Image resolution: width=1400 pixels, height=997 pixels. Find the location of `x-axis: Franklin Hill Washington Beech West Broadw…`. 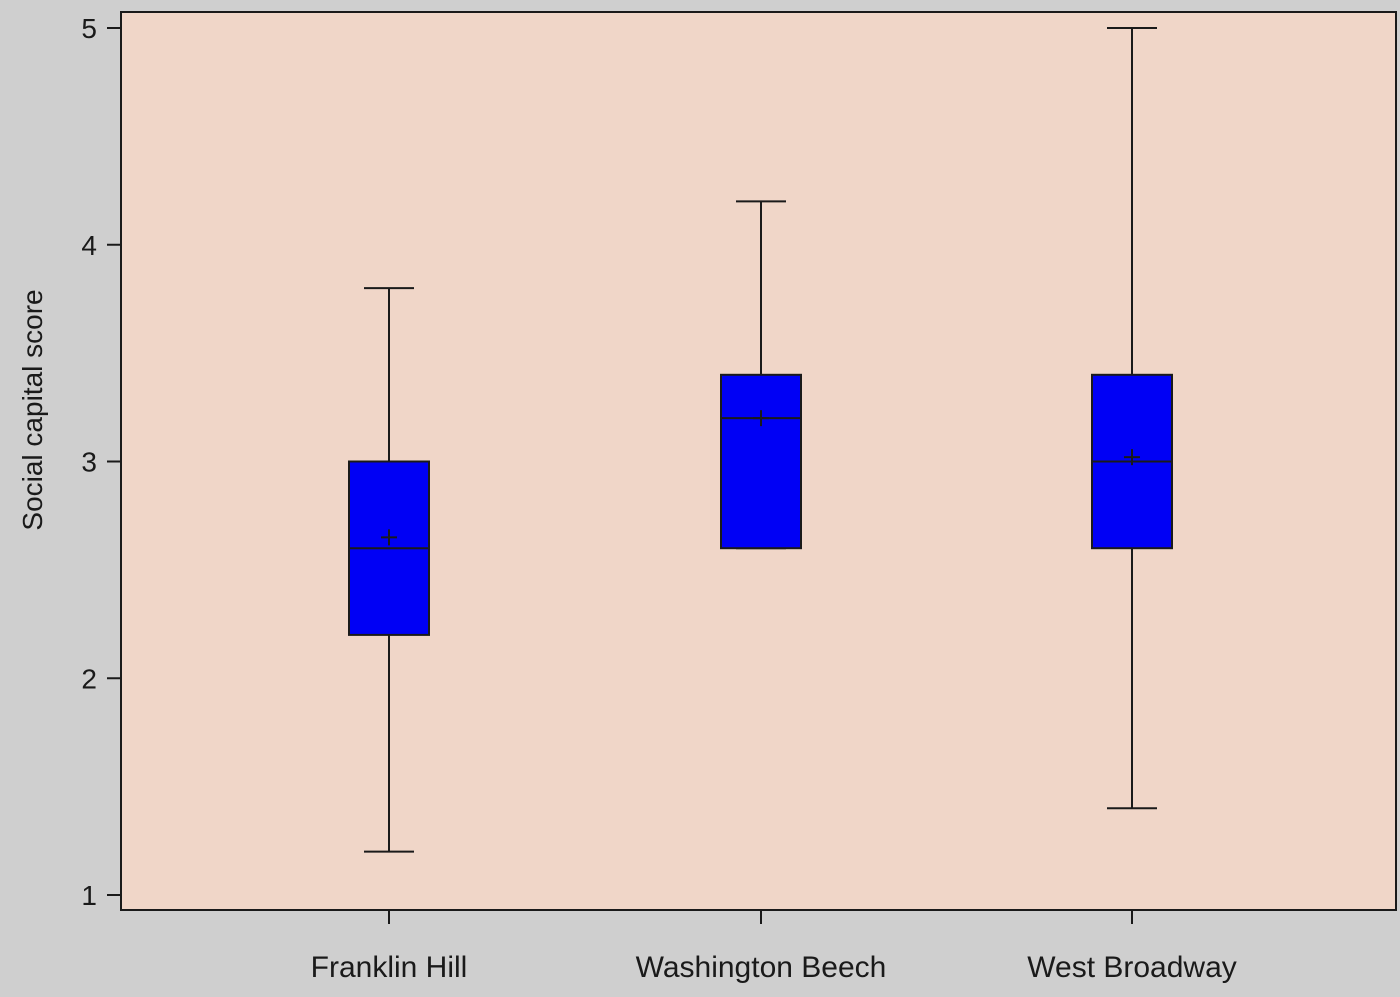

x-axis: Franklin Hill Washington Beech West Broadw… is located at coordinates (774, 947).